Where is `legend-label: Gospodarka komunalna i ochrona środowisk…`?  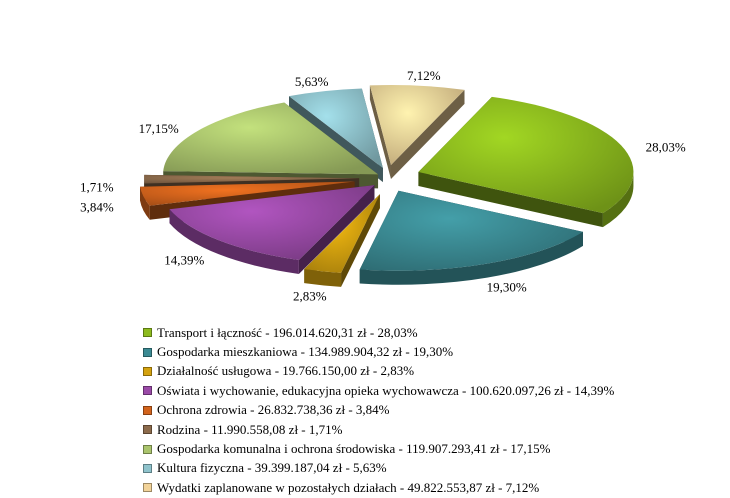 legend-label: Gospodarka komunalna i ochrona środowisk… is located at coordinates (353, 449).